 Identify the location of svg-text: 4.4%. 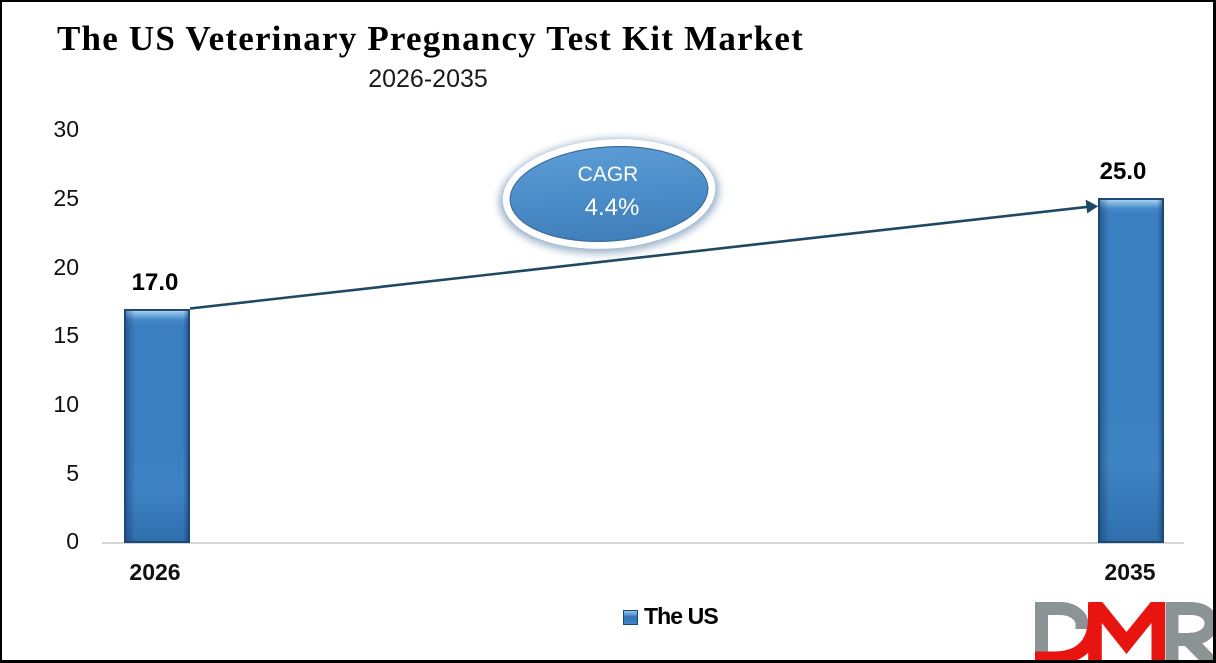
(612, 207).